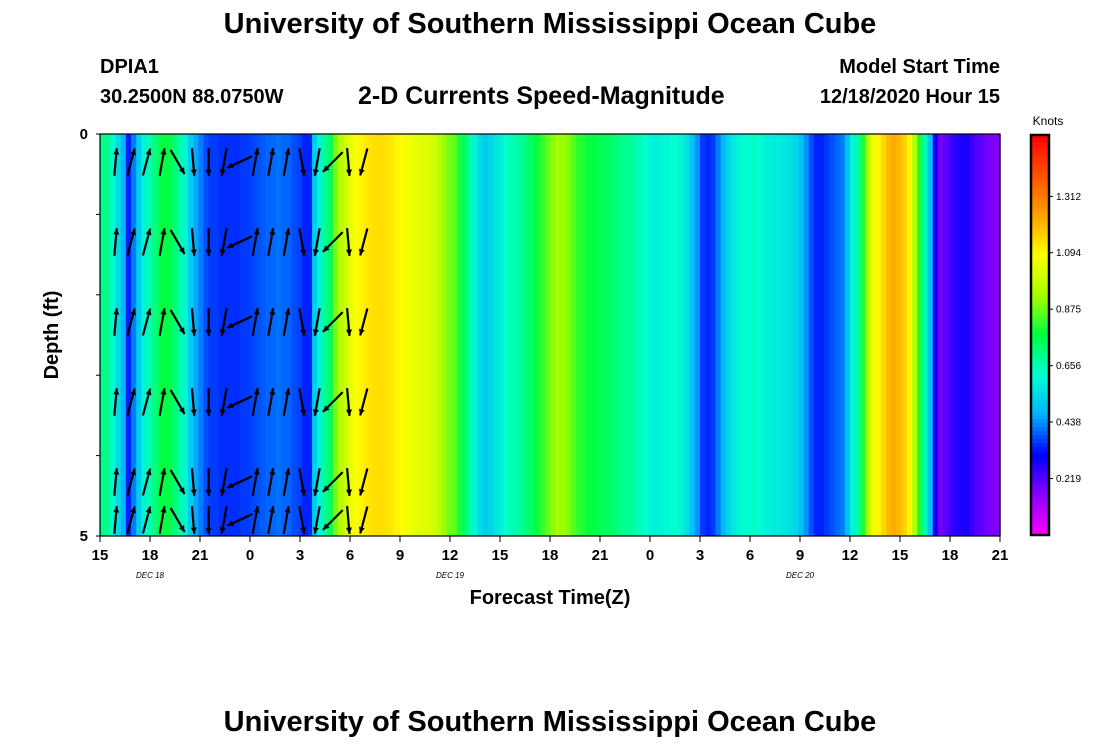  I want to click on x-tick-label: 3, so click(700, 555).